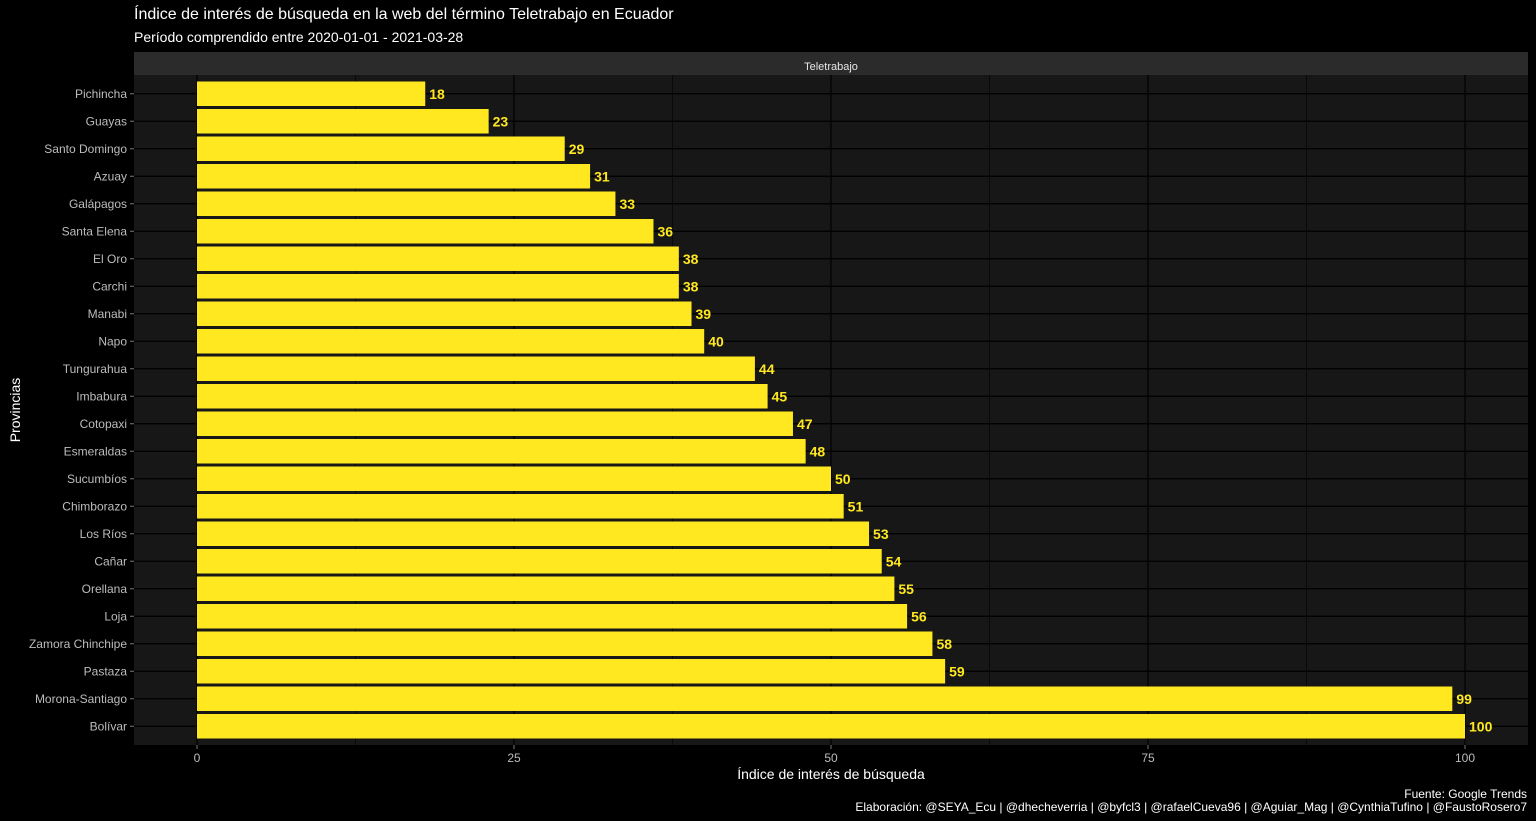 The image size is (1536, 821). What do you see at coordinates (831, 758) in the screenshot?
I see `x-tick-label: 50` at bounding box center [831, 758].